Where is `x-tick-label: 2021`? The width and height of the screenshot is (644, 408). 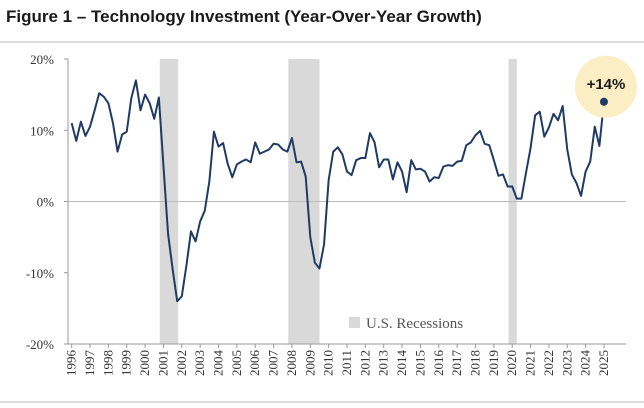
x-tick-label: 2021 is located at coordinates (530, 363).